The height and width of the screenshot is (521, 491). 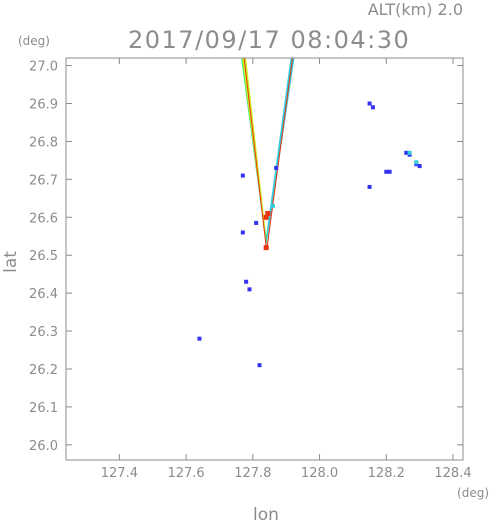 I want to click on x-tick-label: 128.4, so click(x=452, y=473).